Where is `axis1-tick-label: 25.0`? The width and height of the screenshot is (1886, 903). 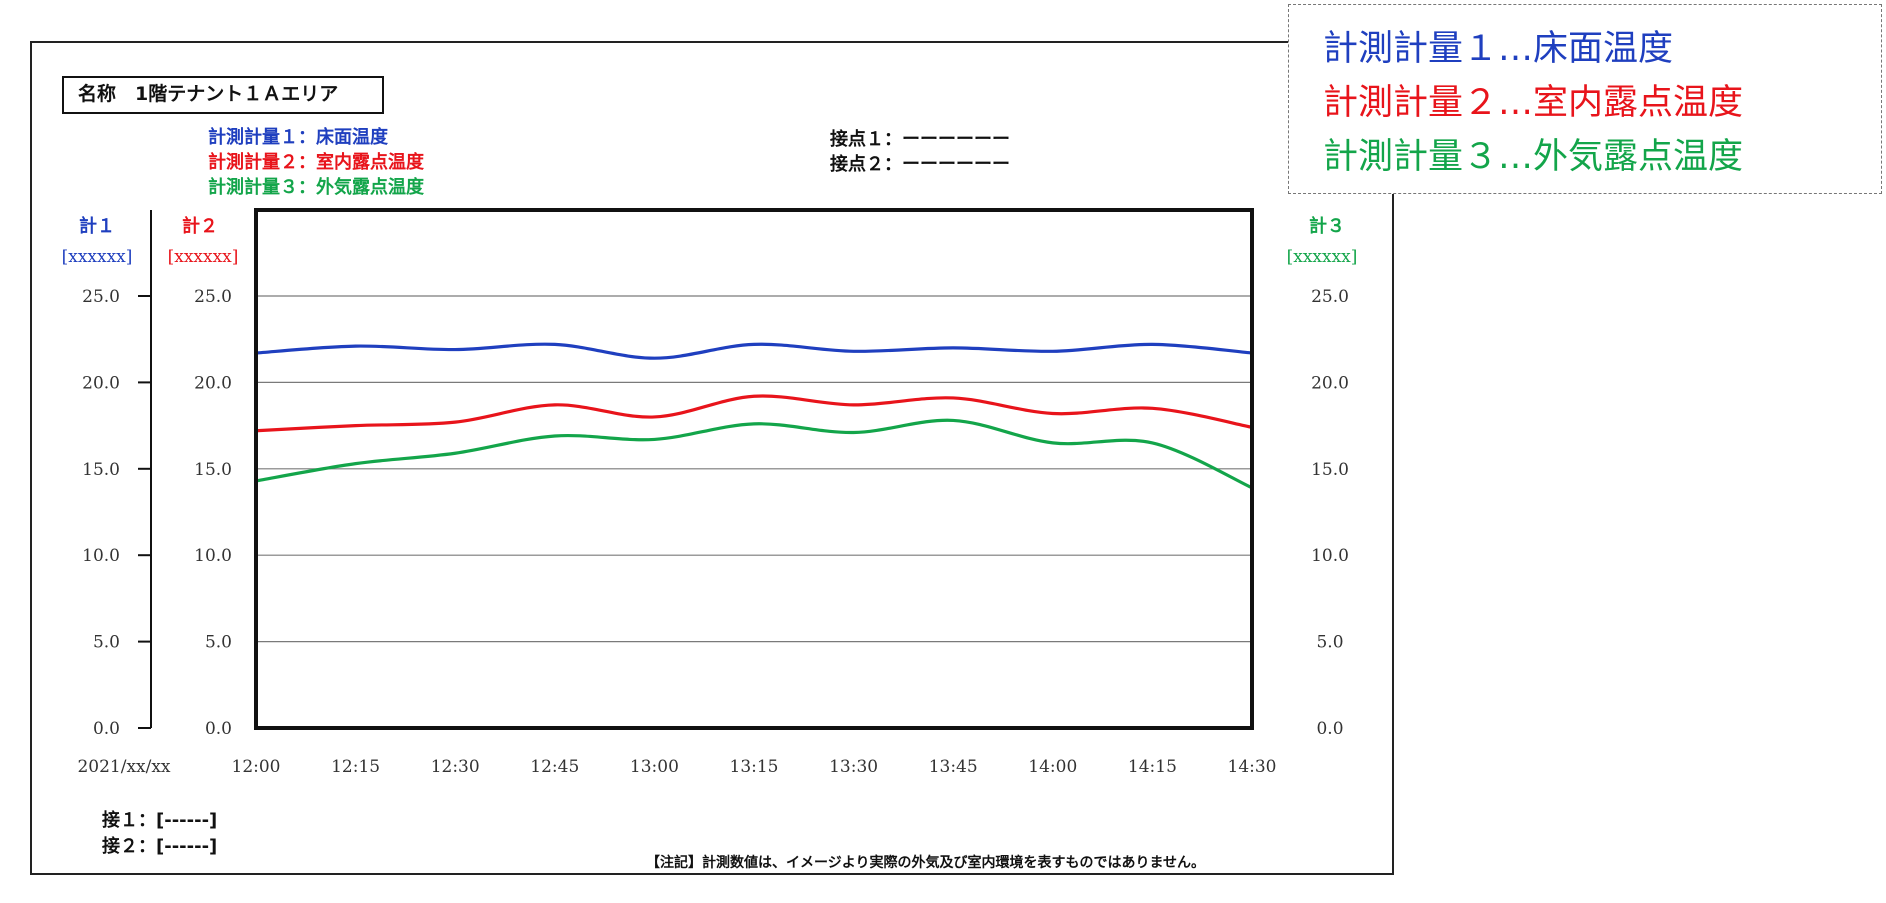
axis1-tick-label: 25.0 is located at coordinates (101, 297).